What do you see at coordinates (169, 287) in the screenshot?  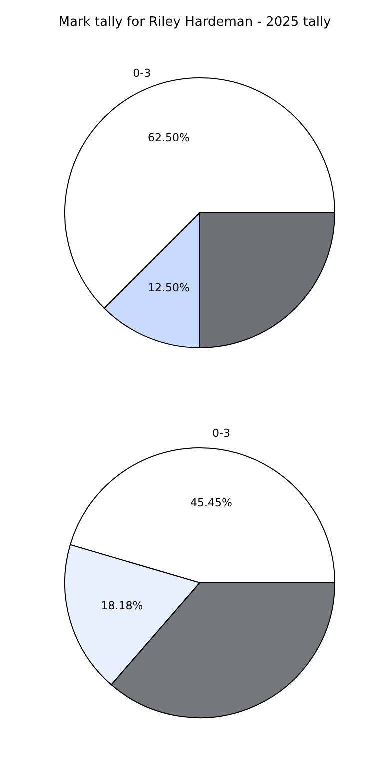 I see `data-label: 12.50%` at bounding box center [169, 287].